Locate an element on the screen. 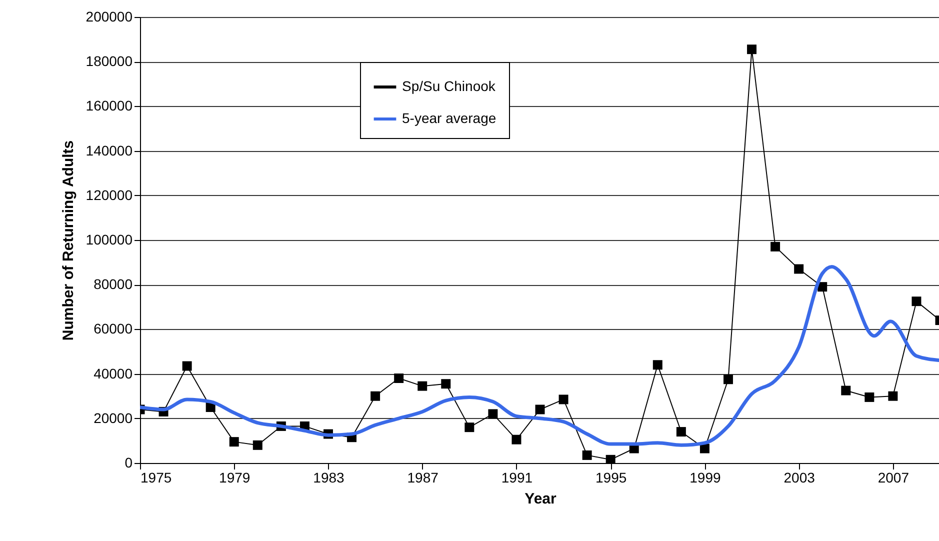 This screenshot has height=541, width=939. y-tick-label: 200000 is located at coordinates (109, 16).